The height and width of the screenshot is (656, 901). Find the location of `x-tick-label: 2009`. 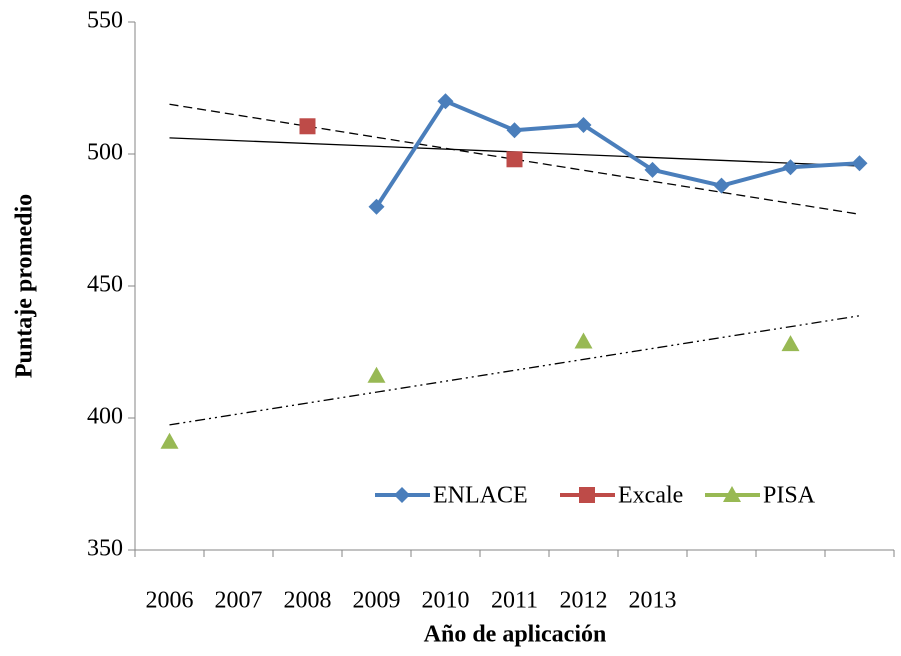

x-tick-label: 2009 is located at coordinates (377, 601).